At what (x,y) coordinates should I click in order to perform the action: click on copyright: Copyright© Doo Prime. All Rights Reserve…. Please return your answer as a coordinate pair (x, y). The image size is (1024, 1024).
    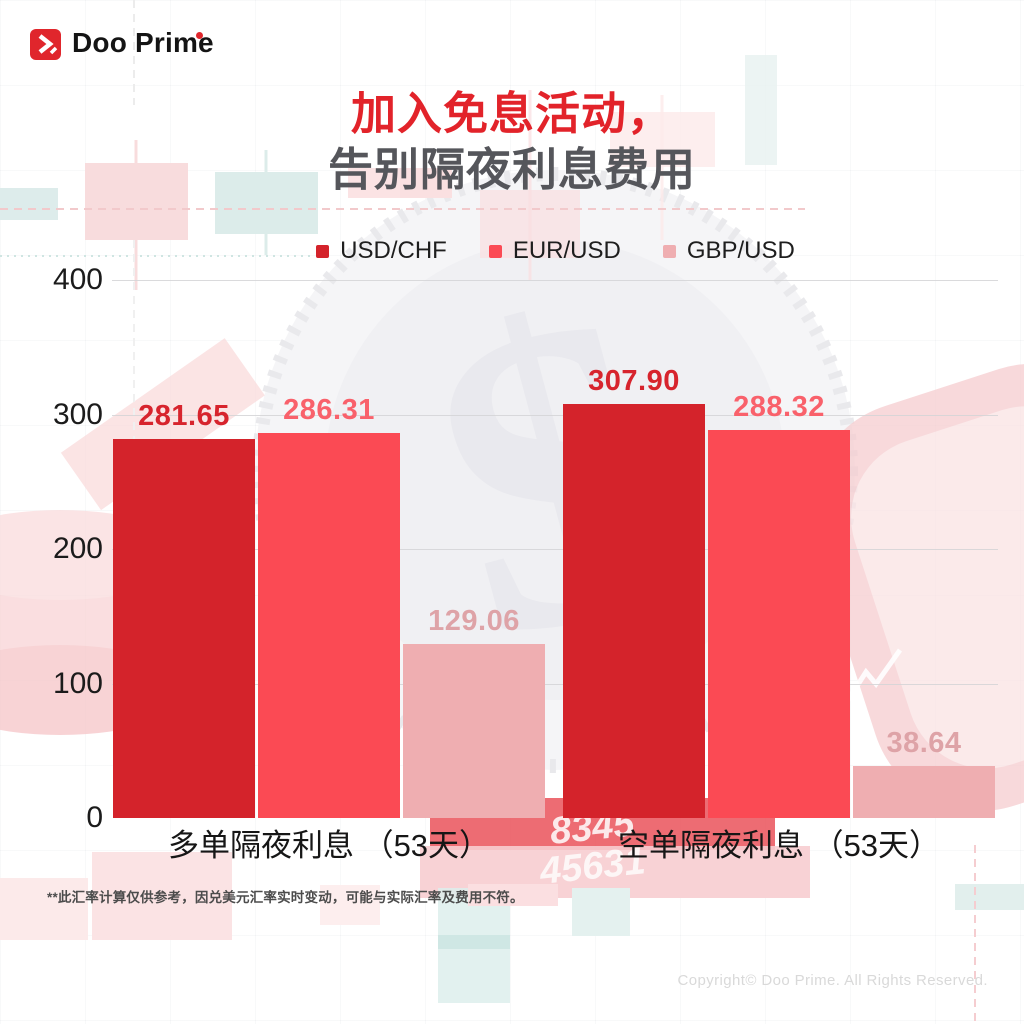
    Looking at the image, I should click on (832, 980).